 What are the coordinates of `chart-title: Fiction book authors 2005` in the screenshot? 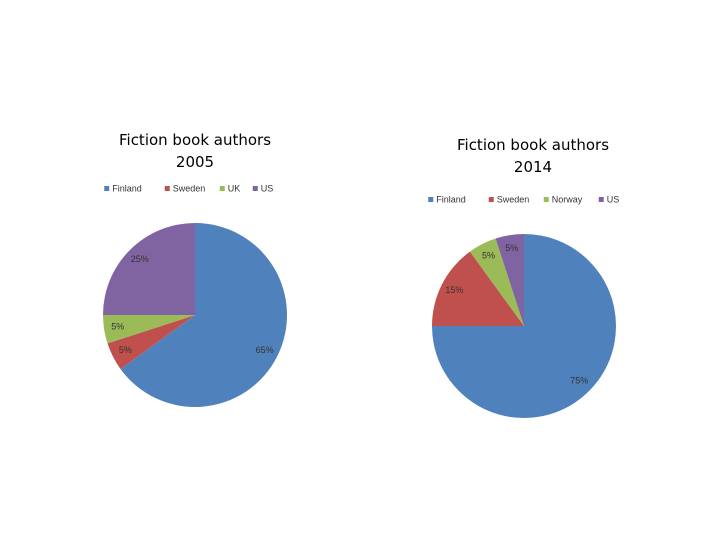 It's located at (195, 151).